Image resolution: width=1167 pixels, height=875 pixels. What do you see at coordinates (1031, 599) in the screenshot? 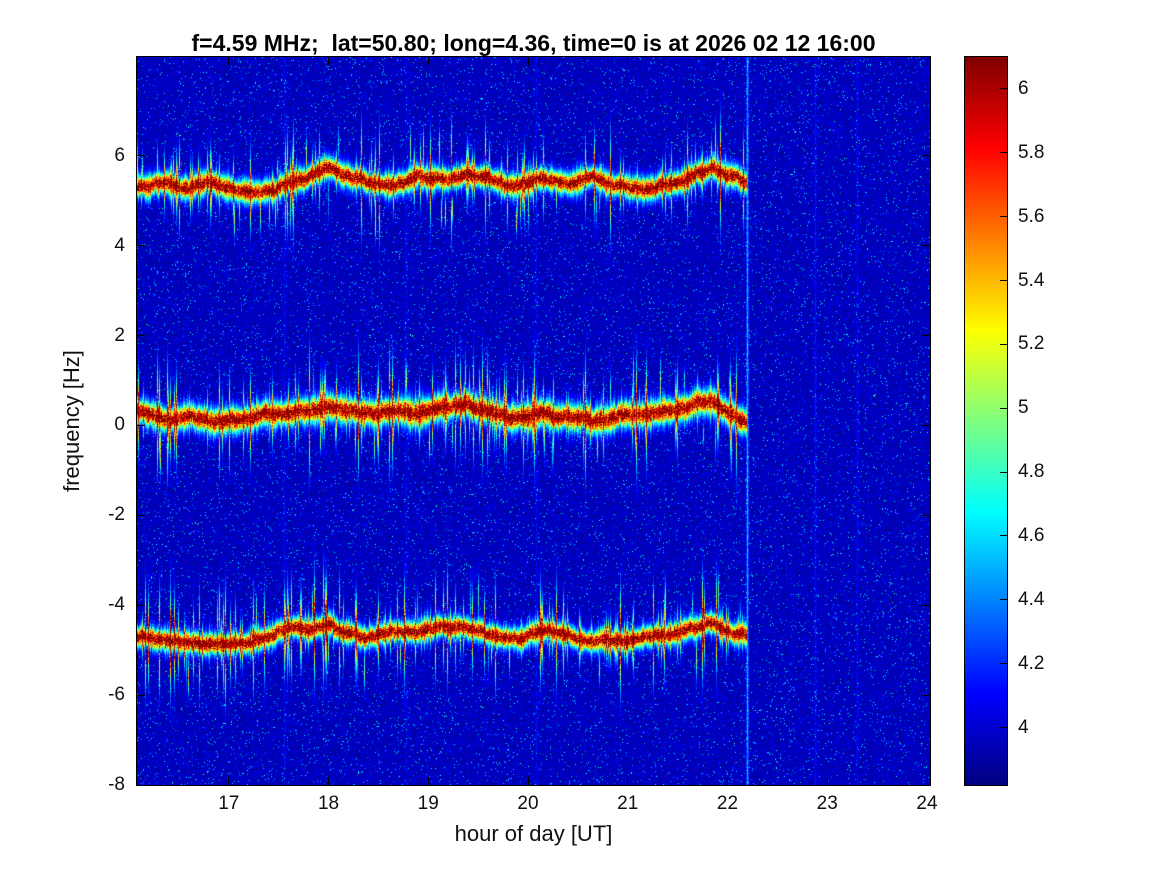
I see `colorbar-tick-label: 4.4` at bounding box center [1031, 599].